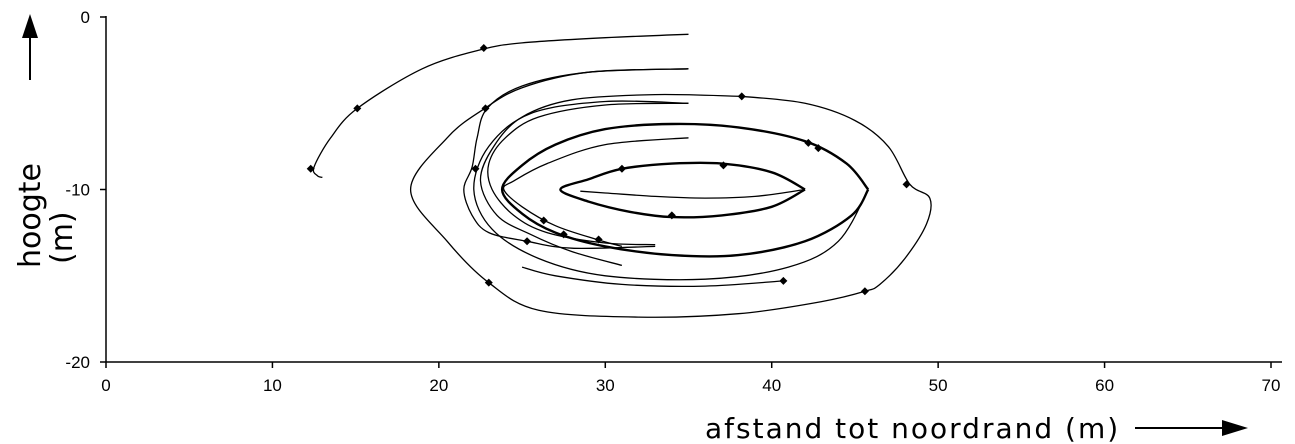 The image size is (1295, 444). I want to click on x-axis-title: afstand tot noordrand (m), so click(976, 428).